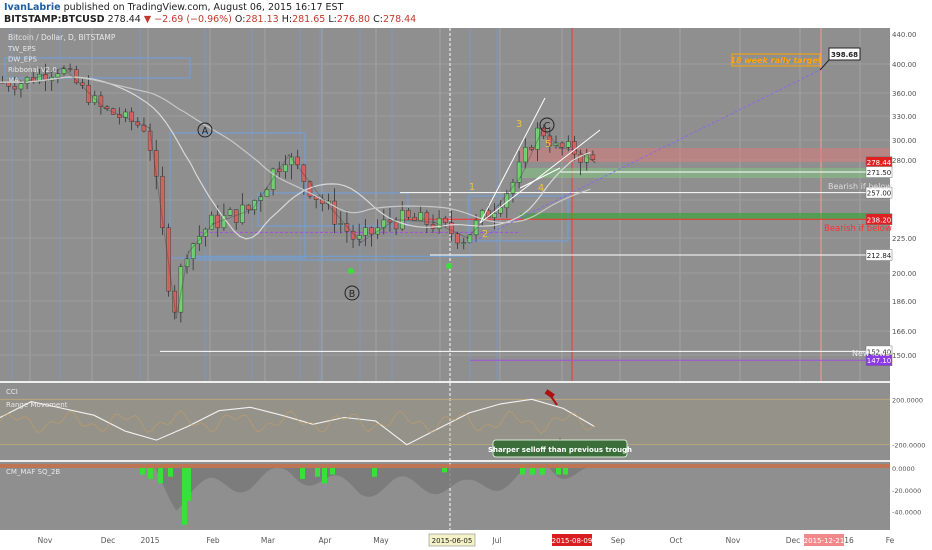 This screenshot has width=932, height=550. What do you see at coordinates (849, 540) in the screenshot?
I see `time-tick-label: 16` at bounding box center [849, 540].